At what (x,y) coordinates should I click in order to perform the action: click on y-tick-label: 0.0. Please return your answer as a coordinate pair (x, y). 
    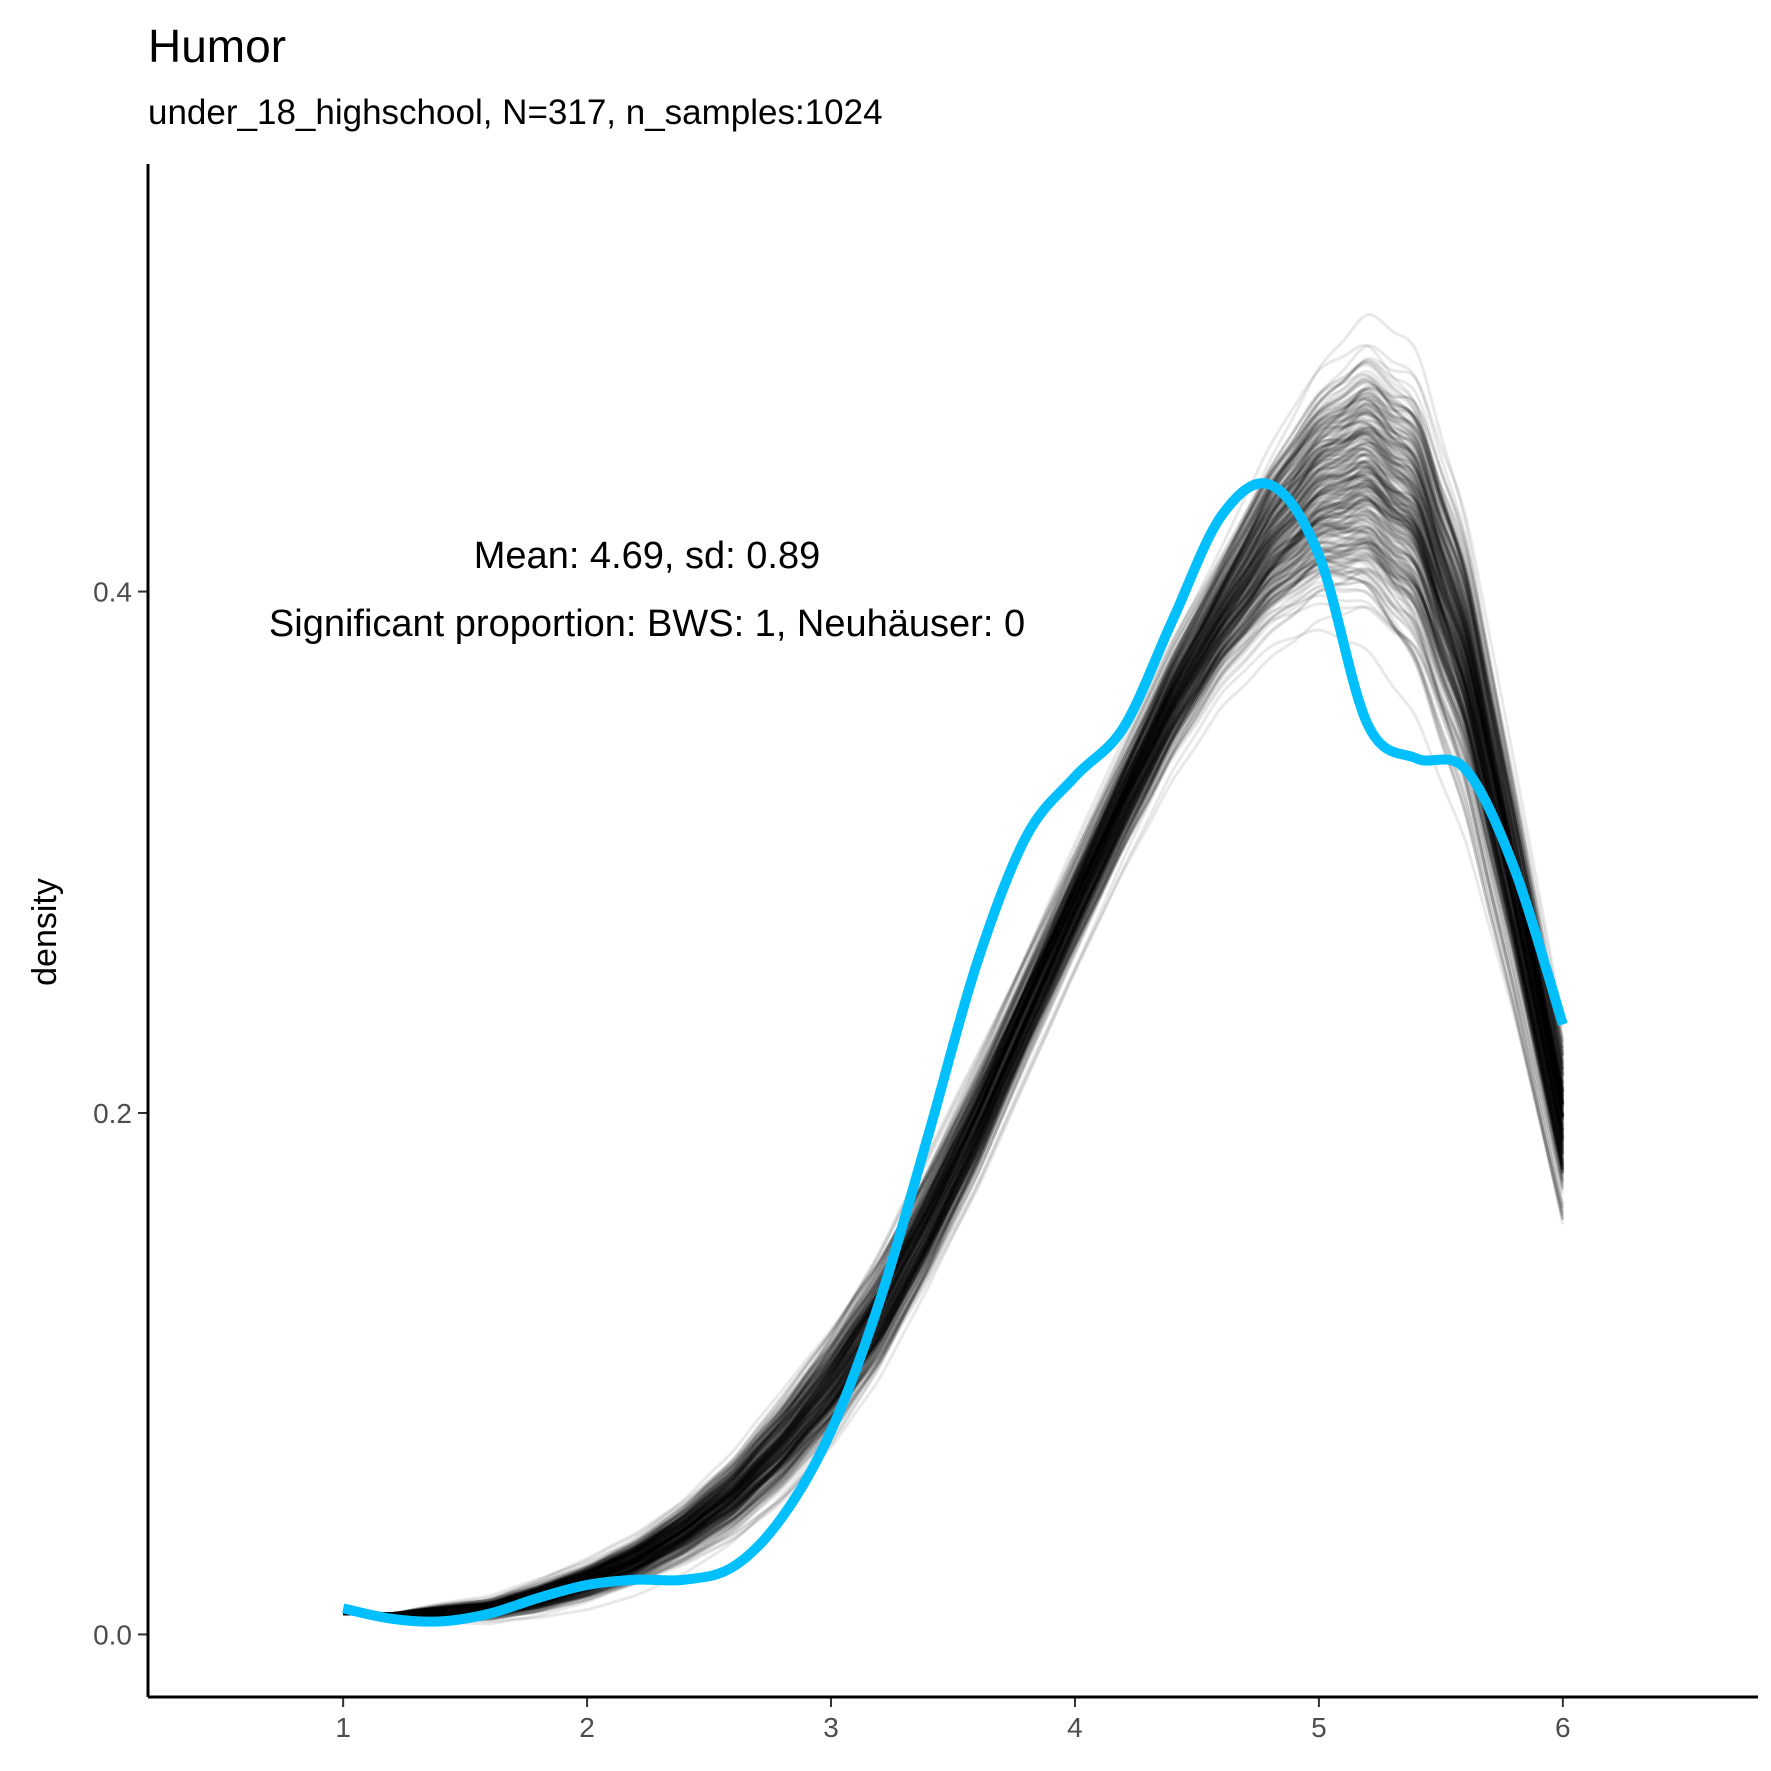
    Looking at the image, I should click on (112, 1634).